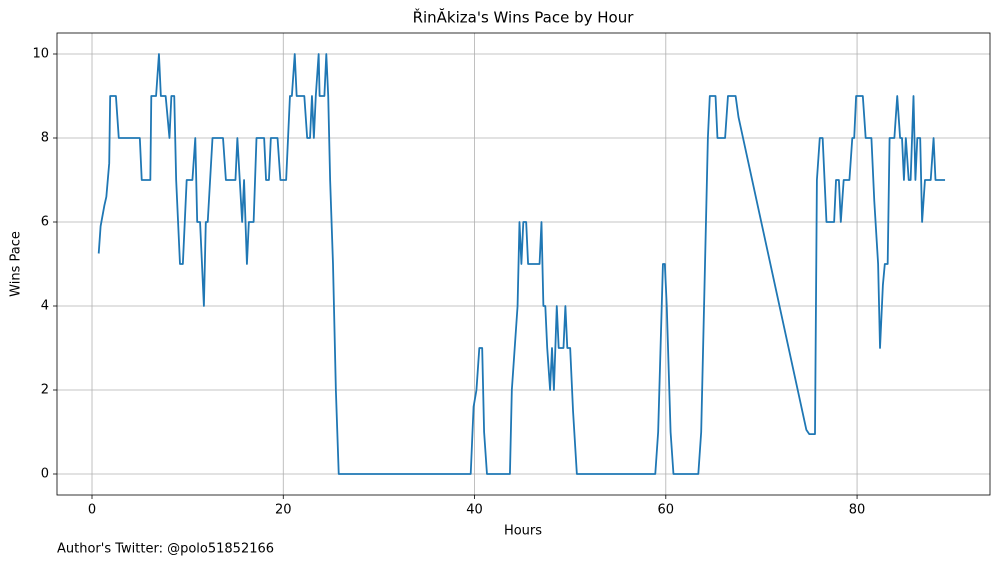  I want to click on x-axis-label: Hours, so click(523, 531).